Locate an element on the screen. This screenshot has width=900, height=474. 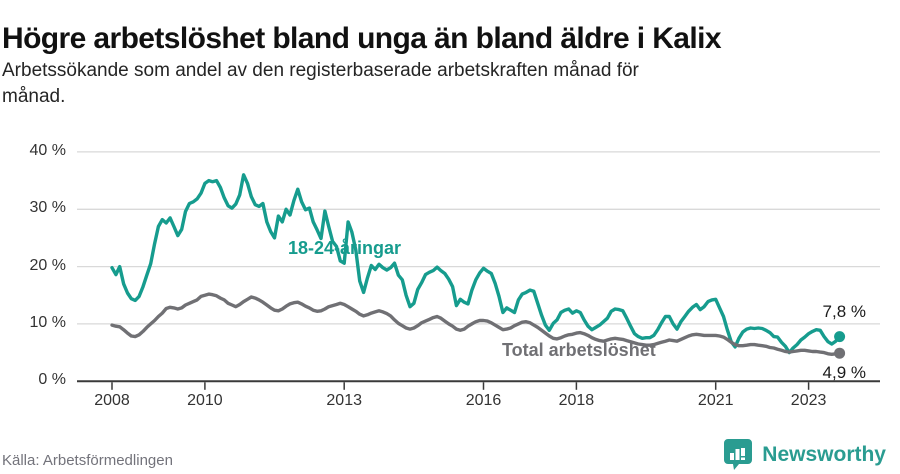
x-axis-tick-label: 2021 is located at coordinates (715, 400).